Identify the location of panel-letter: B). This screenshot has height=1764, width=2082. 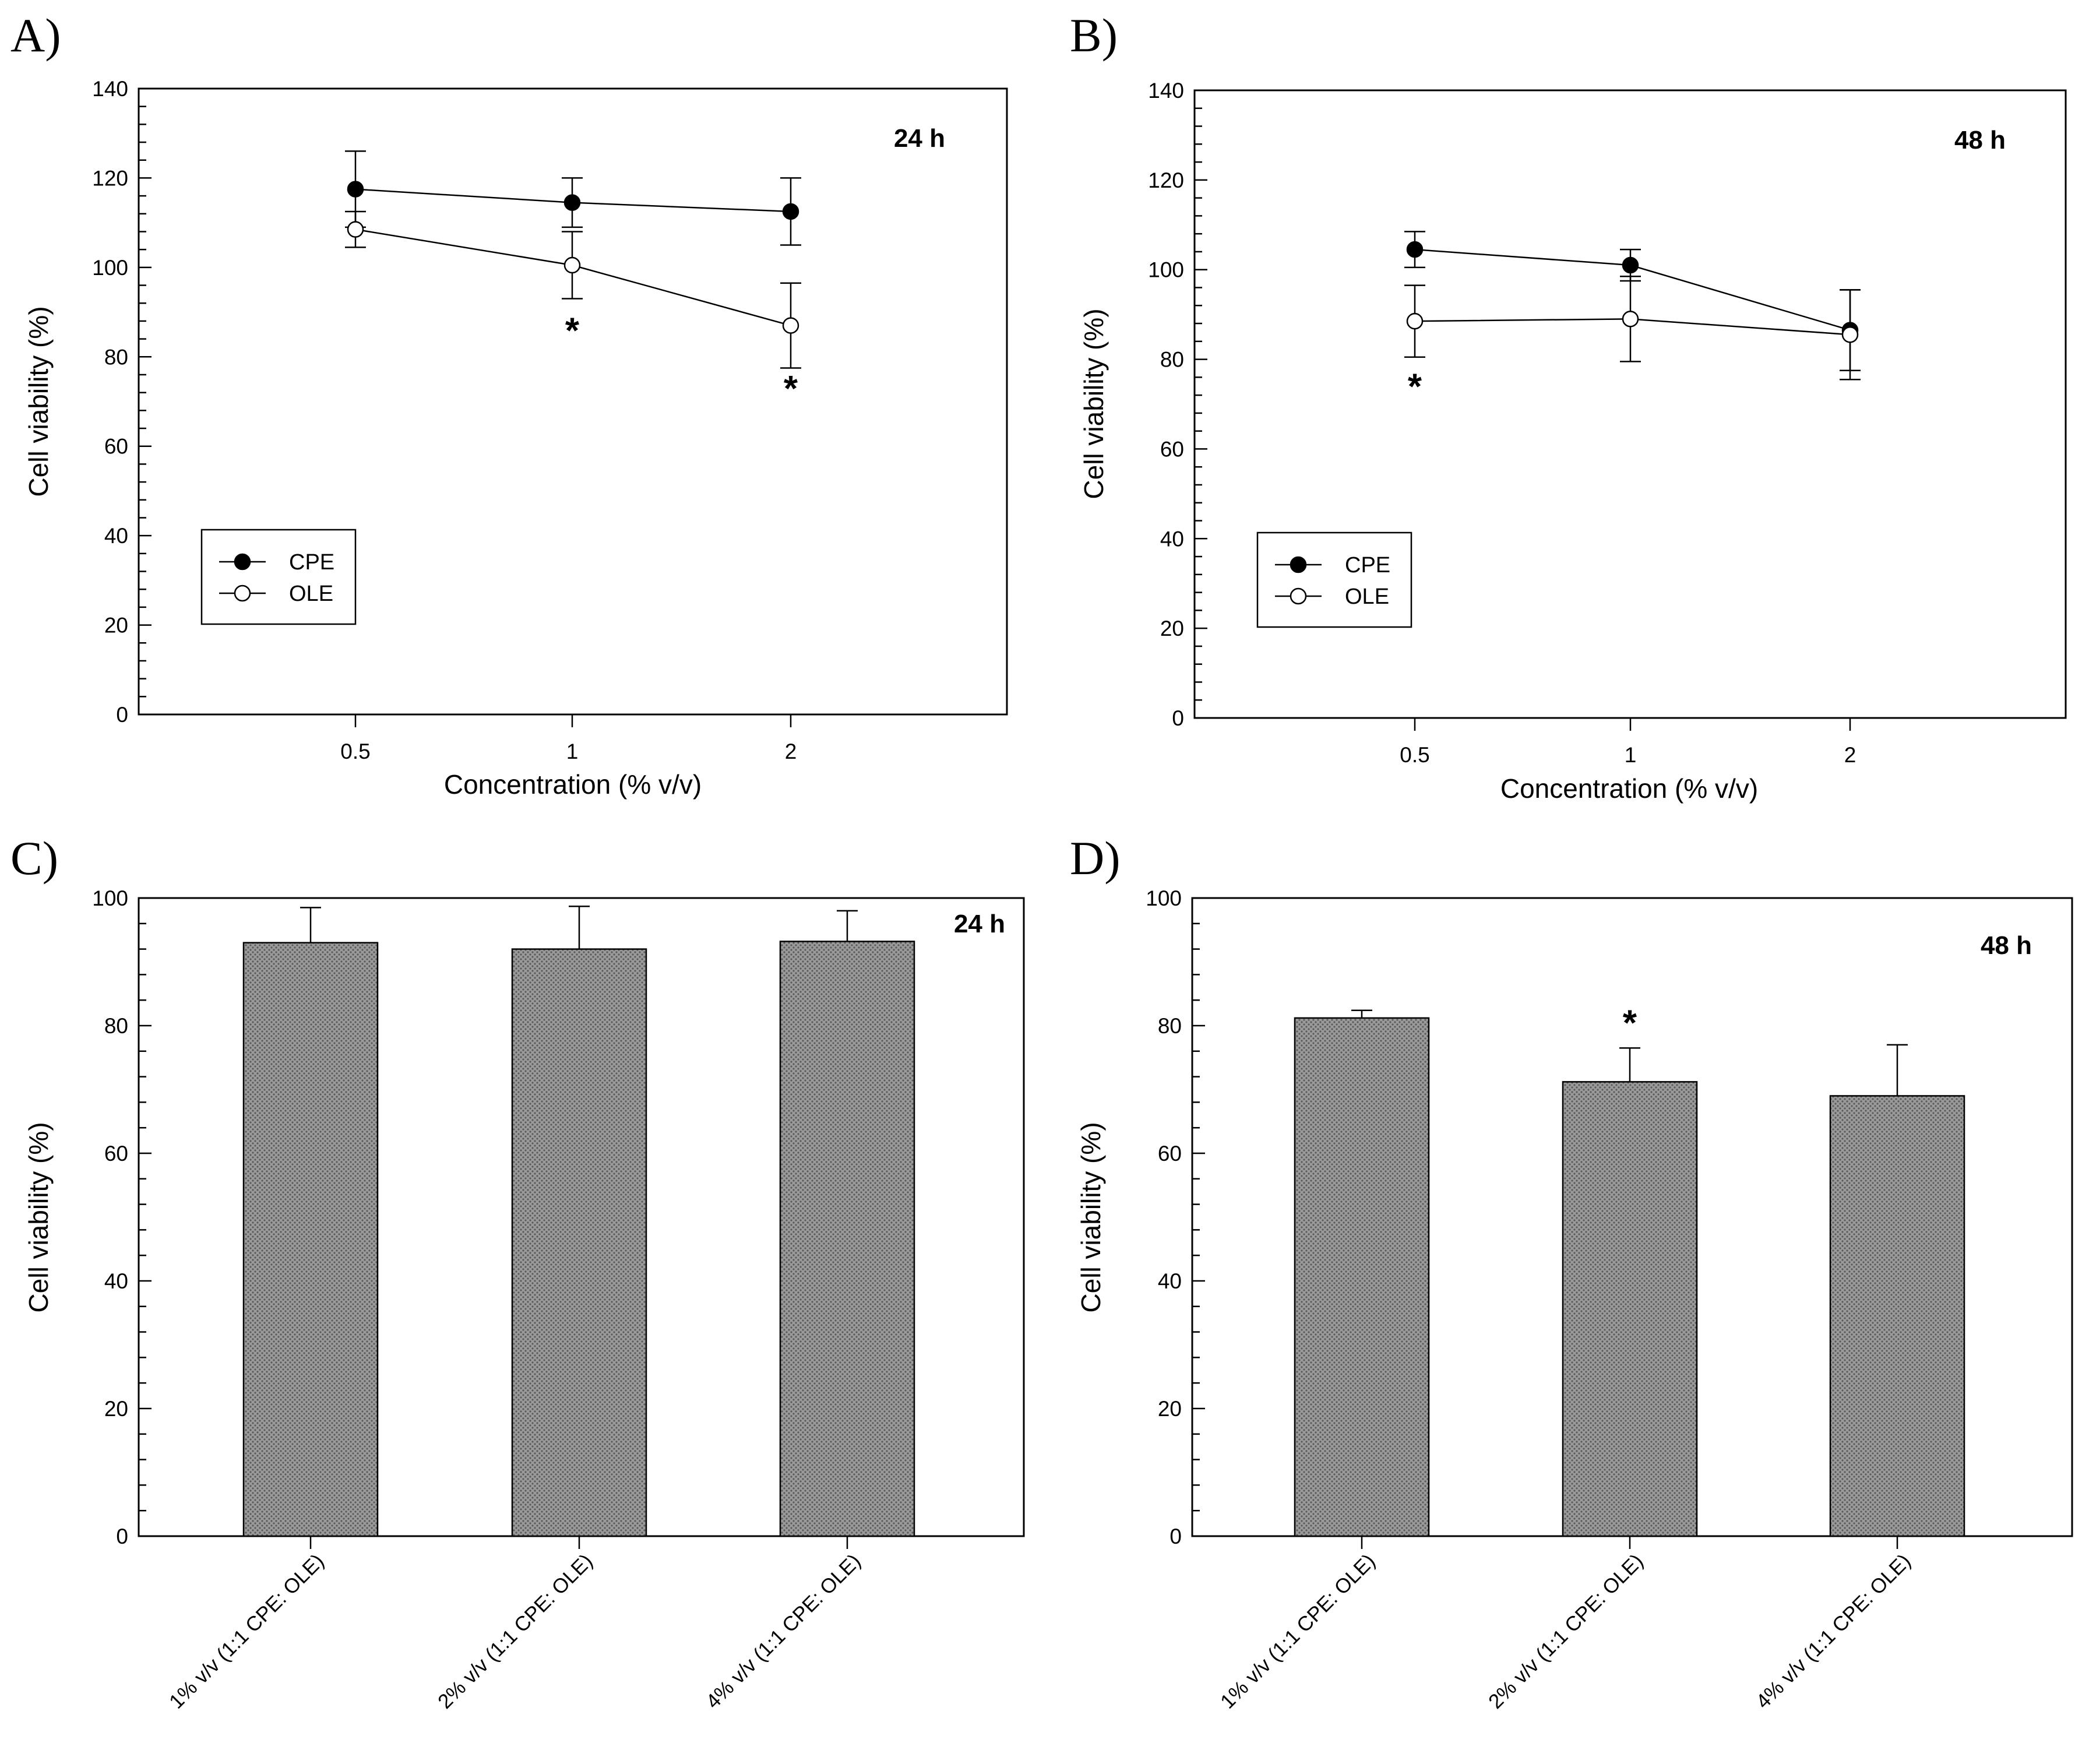
(1094, 35).